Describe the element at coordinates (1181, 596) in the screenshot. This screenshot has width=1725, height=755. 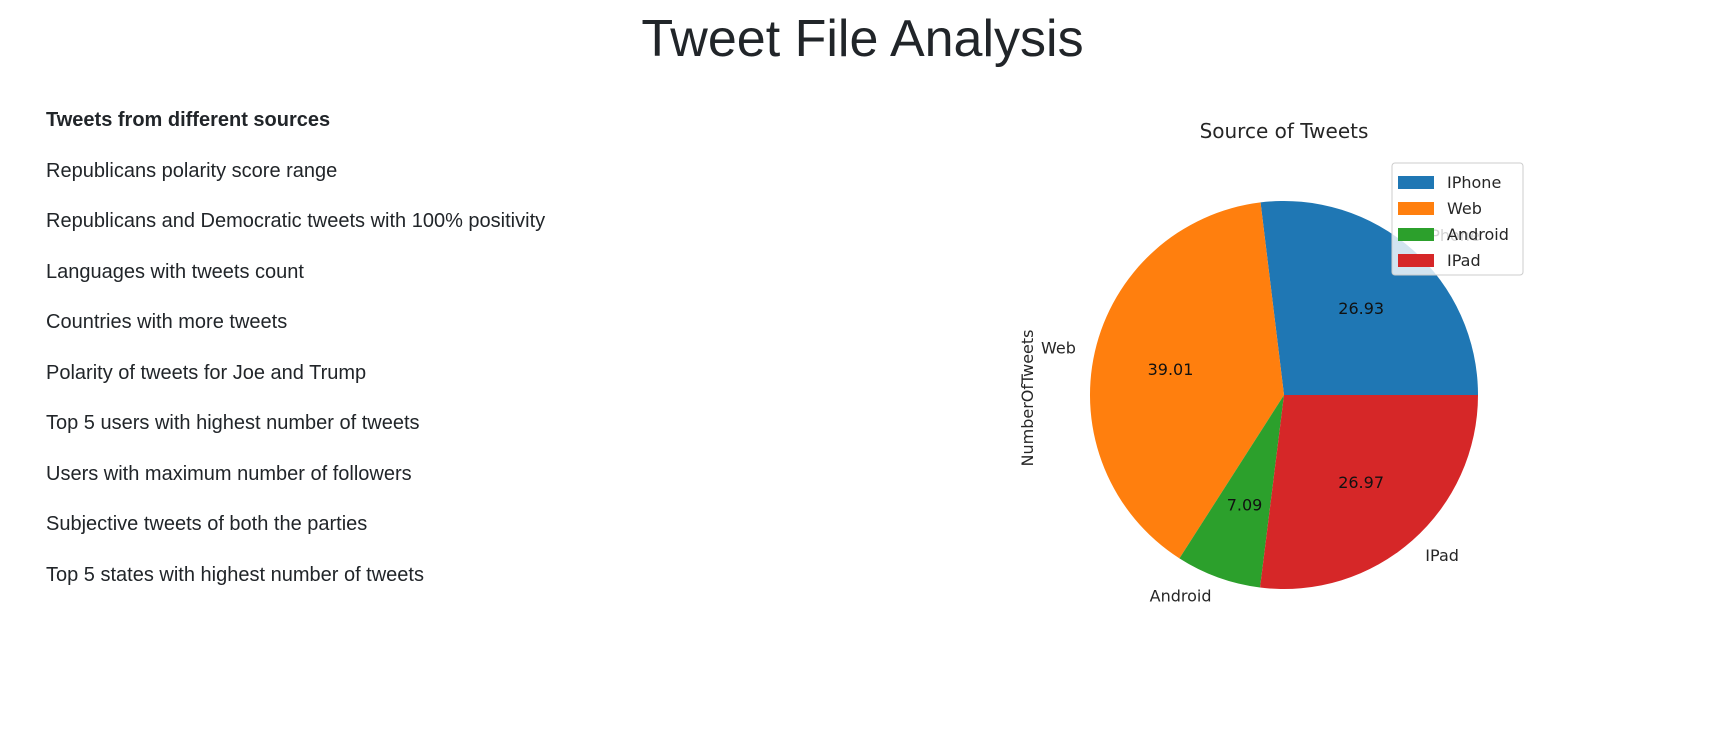
I see `pie-category-label-android: Android` at that location.